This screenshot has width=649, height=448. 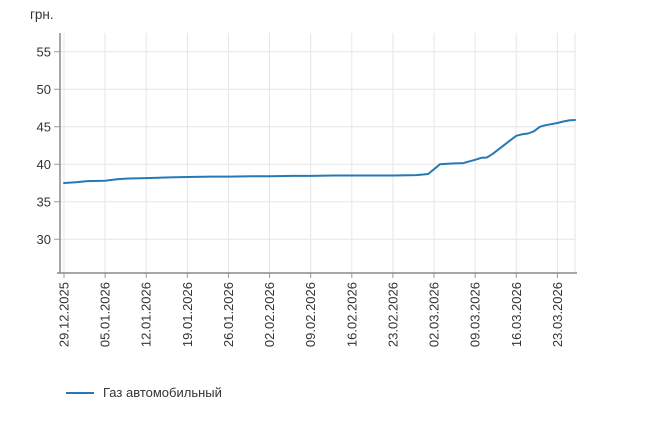 I want to click on x-tick-label: 16.02.2026, so click(x=351, y=314).